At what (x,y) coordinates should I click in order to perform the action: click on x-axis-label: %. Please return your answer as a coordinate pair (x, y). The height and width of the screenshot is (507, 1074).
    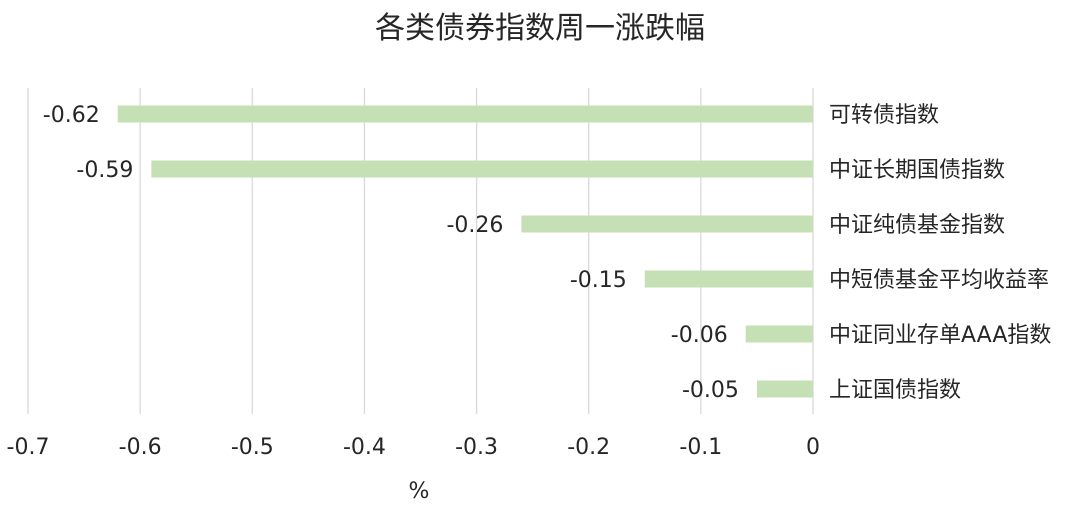
    Looking at the image, I should click on (419, 491).